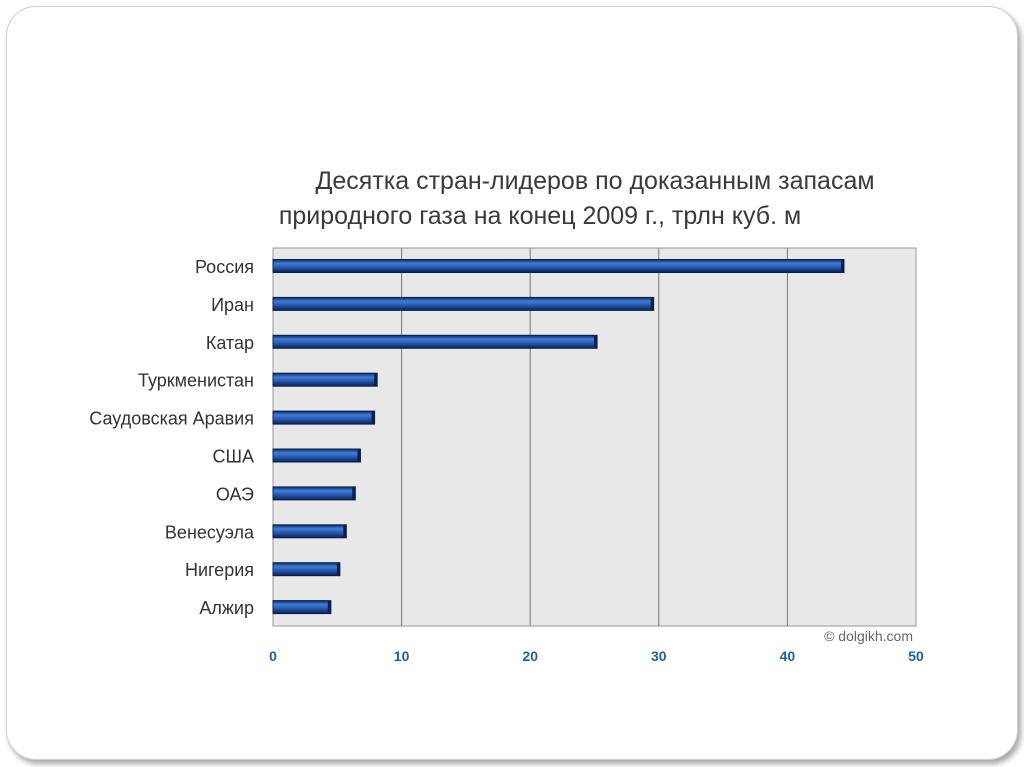  What do you see at coordinates (916, 656) in the screenshot?
I see `x-tick-label: 50` at bounding box center [916, 656].